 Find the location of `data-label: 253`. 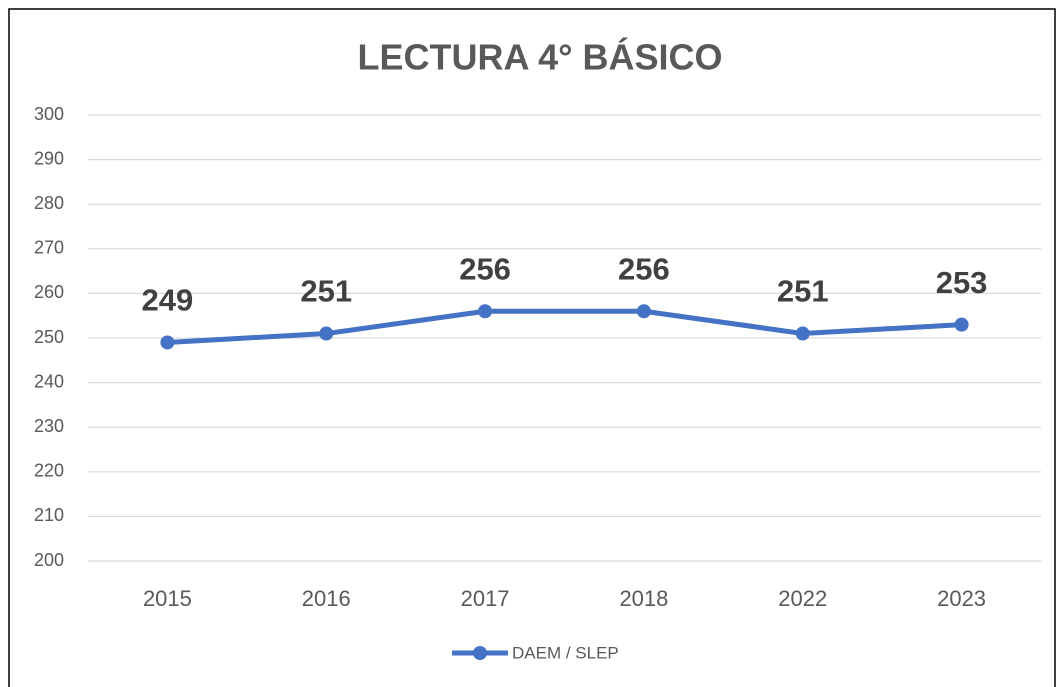

data-label: 253 is located at coordinates (962, 282).